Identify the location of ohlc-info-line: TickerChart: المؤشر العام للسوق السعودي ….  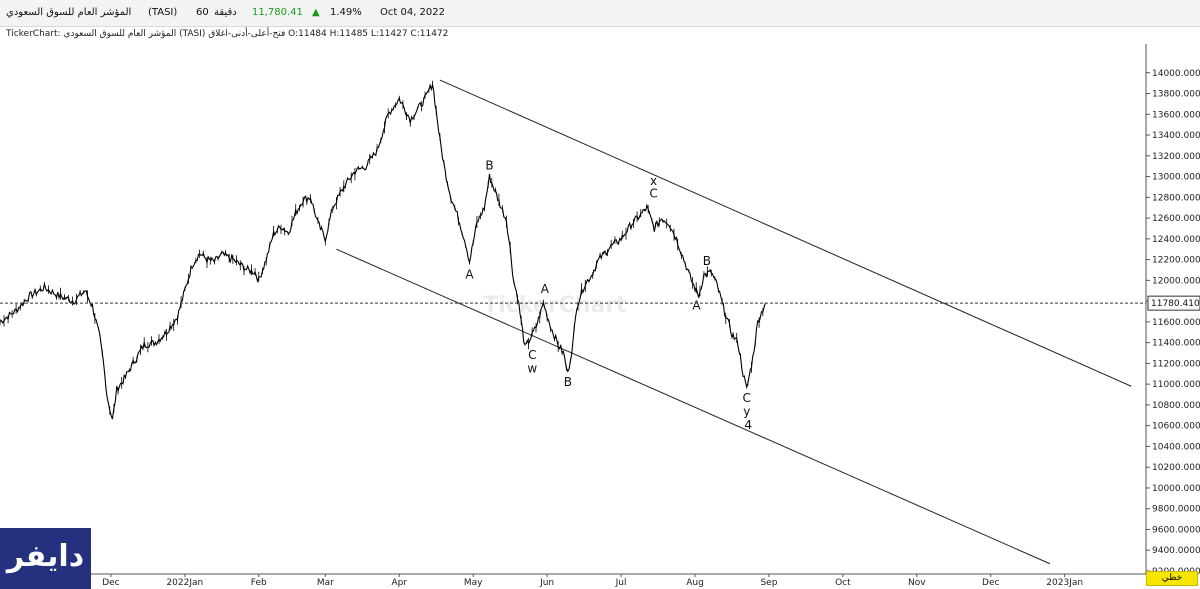
(227, 34).